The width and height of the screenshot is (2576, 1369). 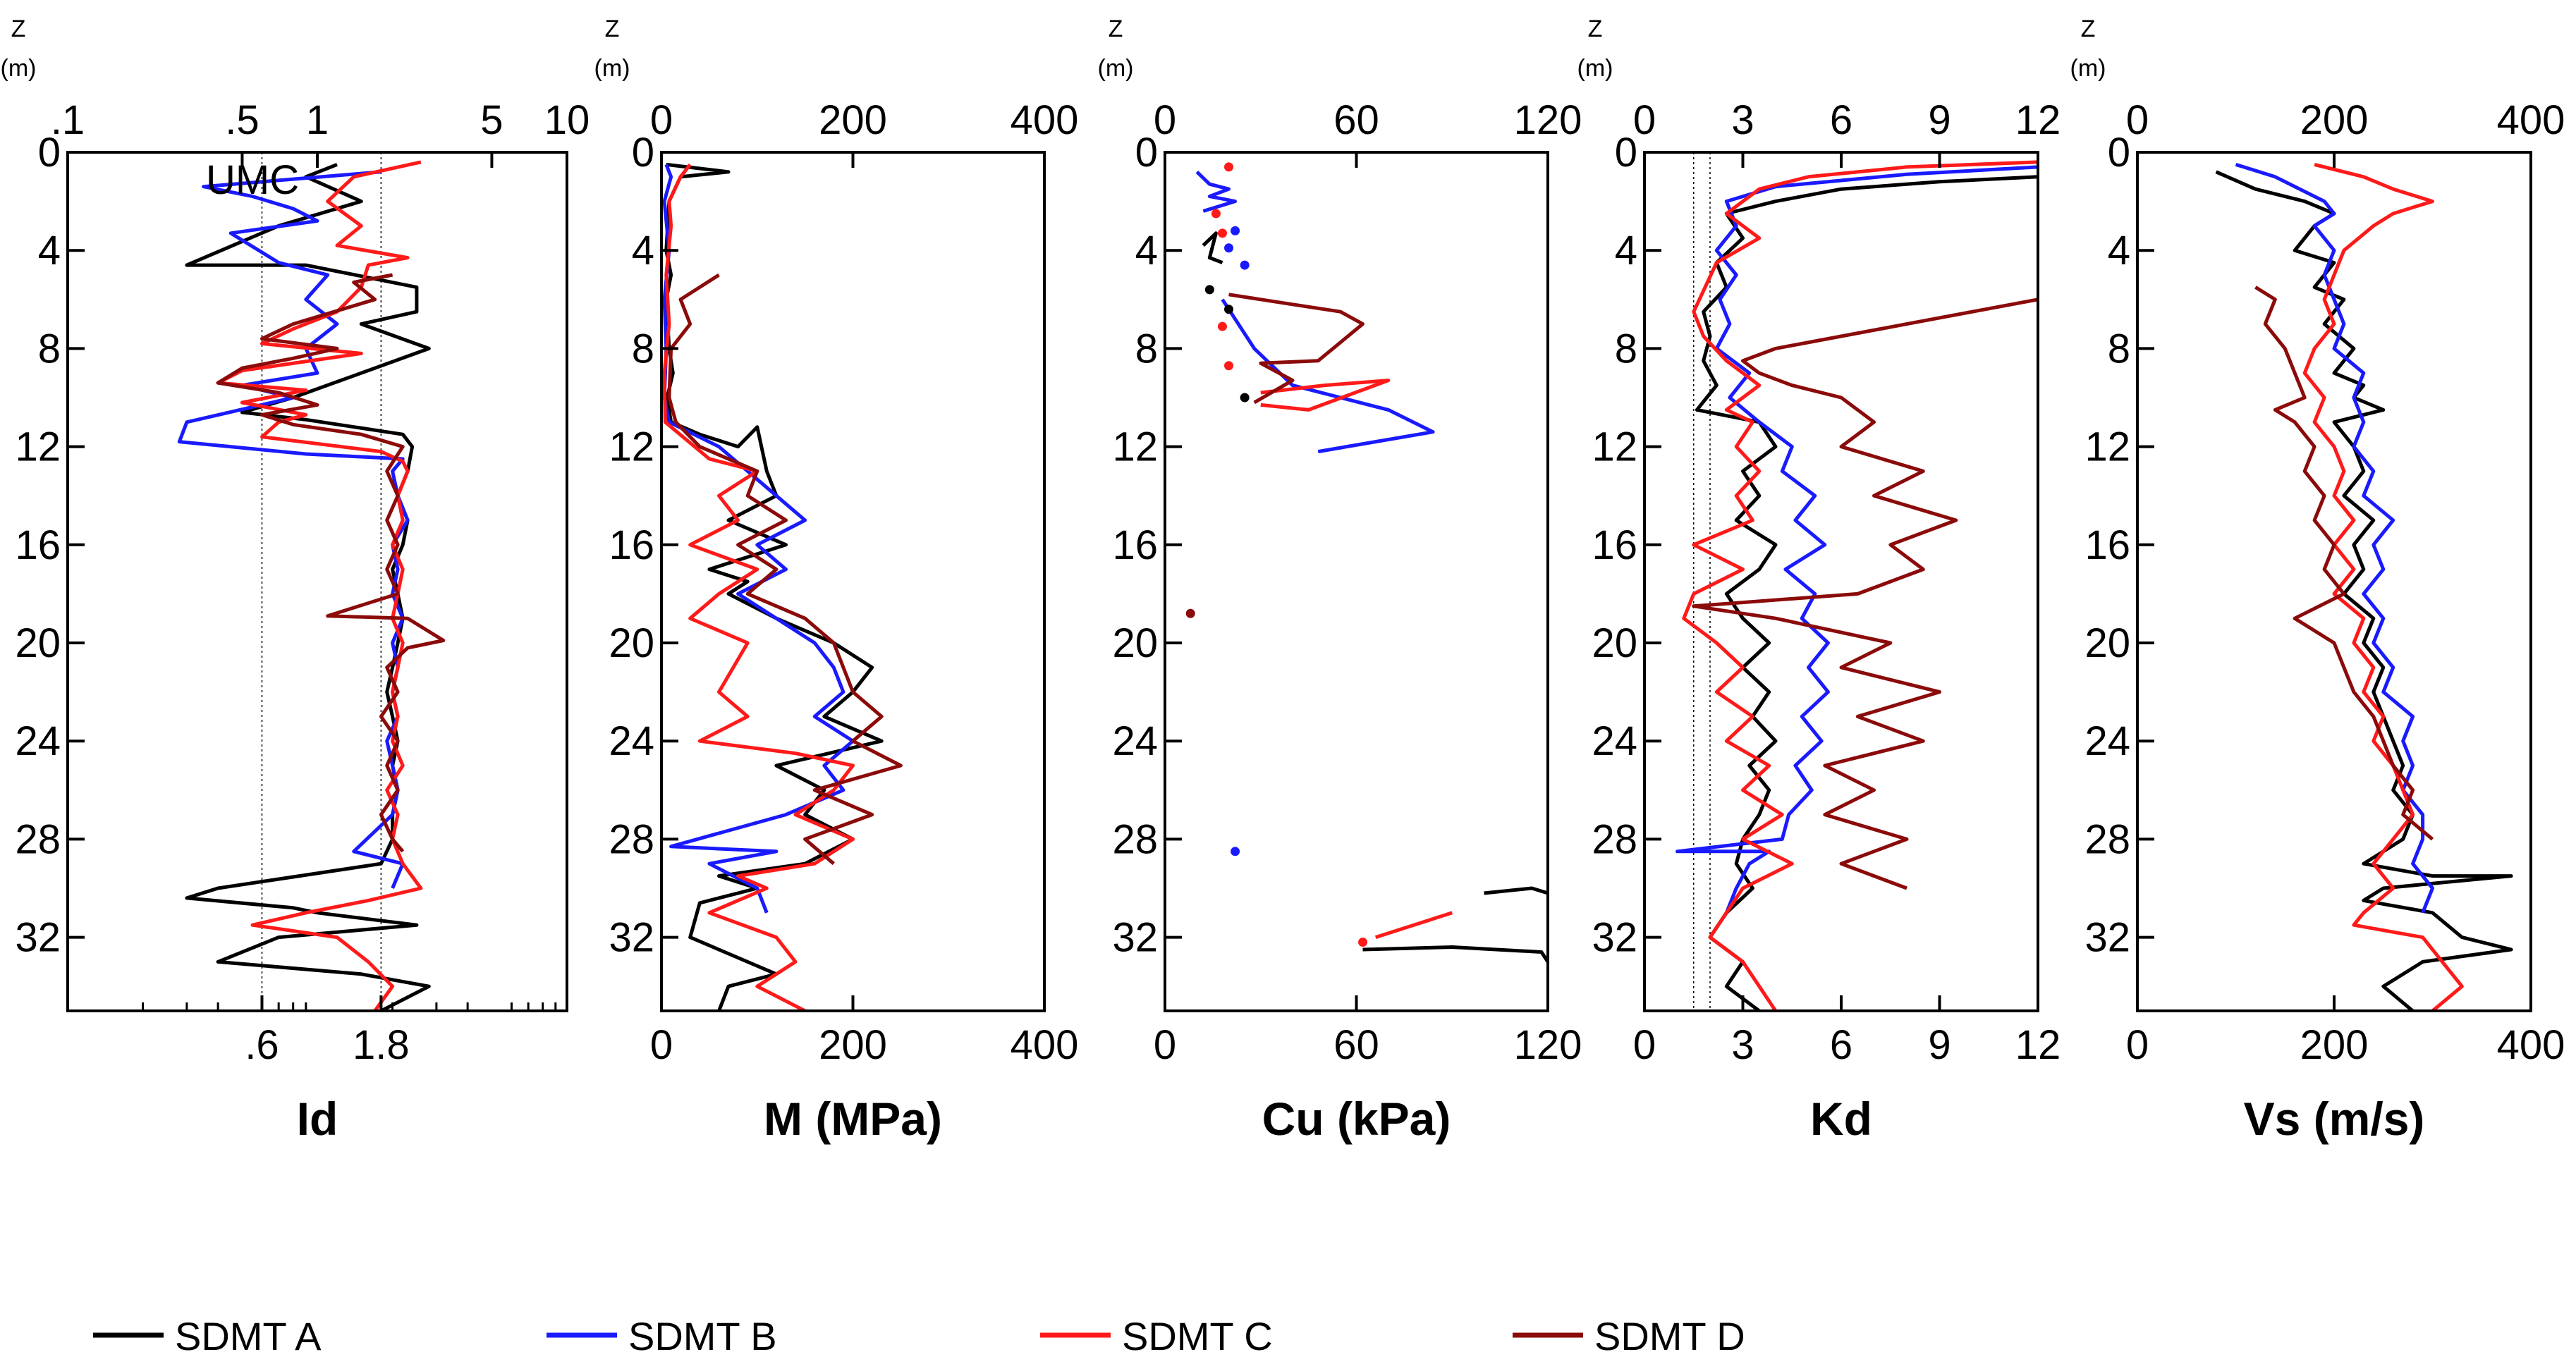 I want to click on bottom-tick-label: 1.8, so click(x=382, y=1045).